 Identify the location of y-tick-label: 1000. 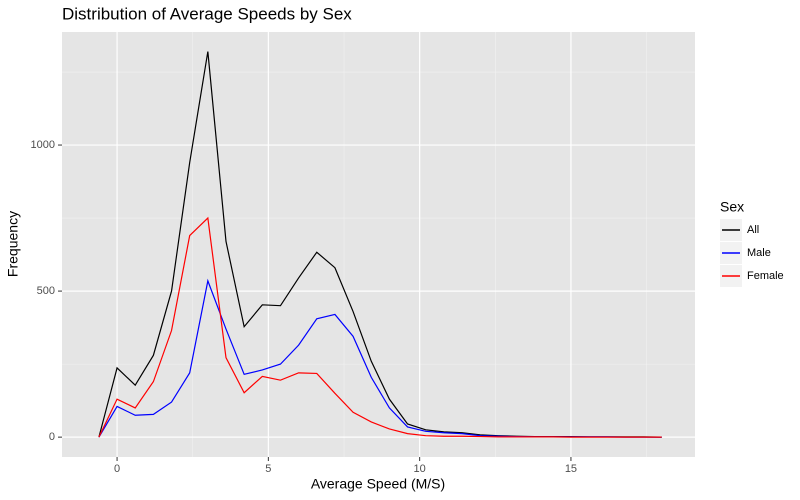
(43, 145).